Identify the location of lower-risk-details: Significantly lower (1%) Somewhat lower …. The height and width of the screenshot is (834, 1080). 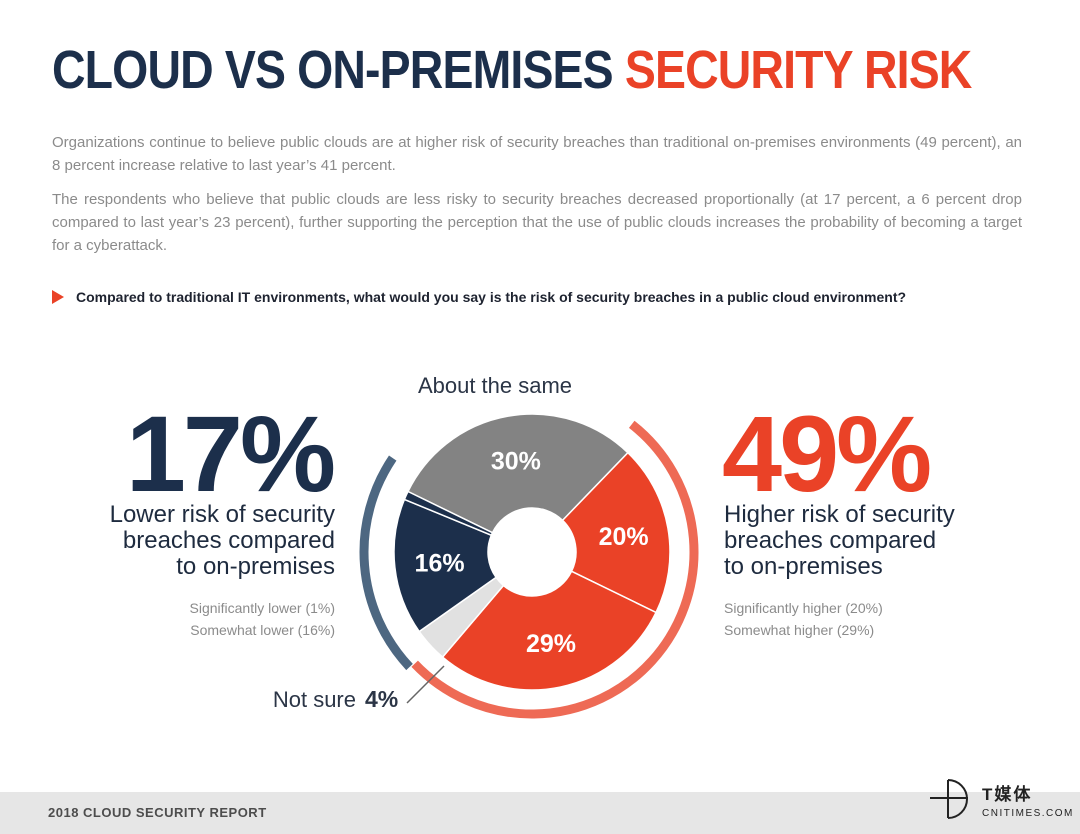
(210, 619).